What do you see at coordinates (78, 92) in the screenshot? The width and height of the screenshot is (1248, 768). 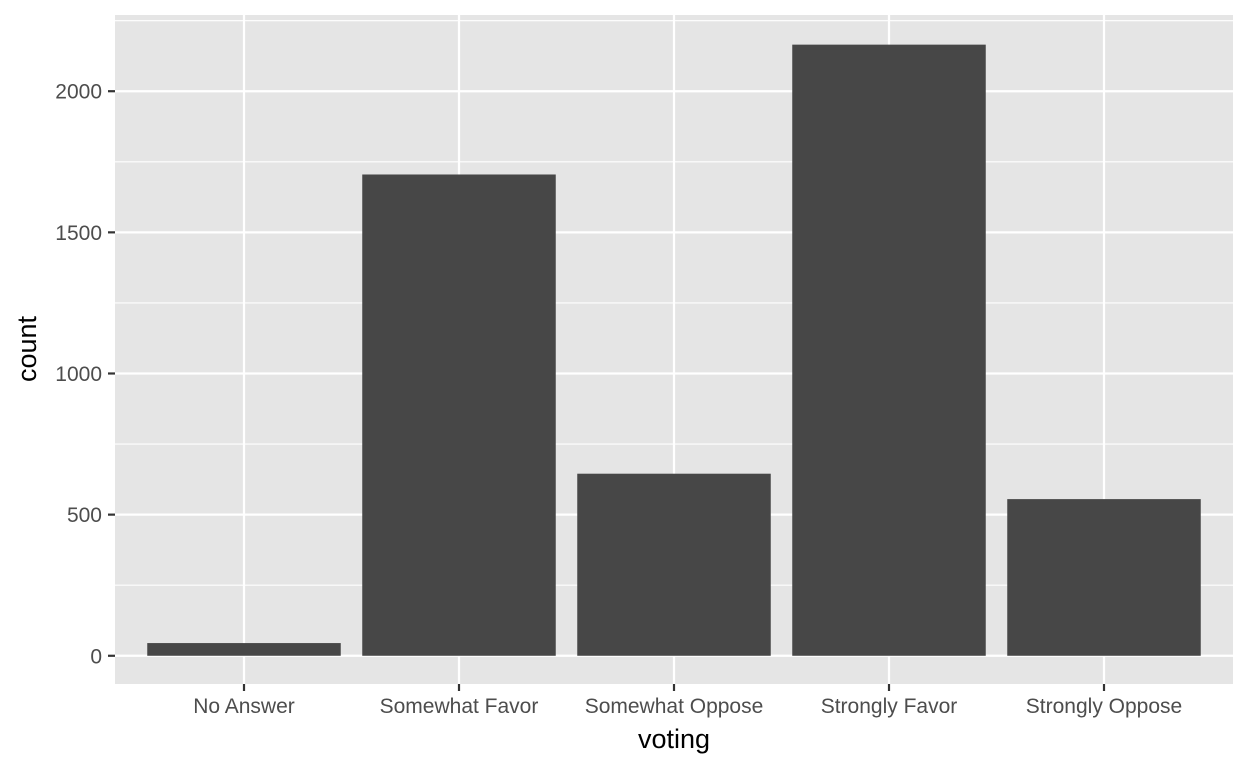 I see `y-tick-label: 2000` at bounding box center [78, 92].